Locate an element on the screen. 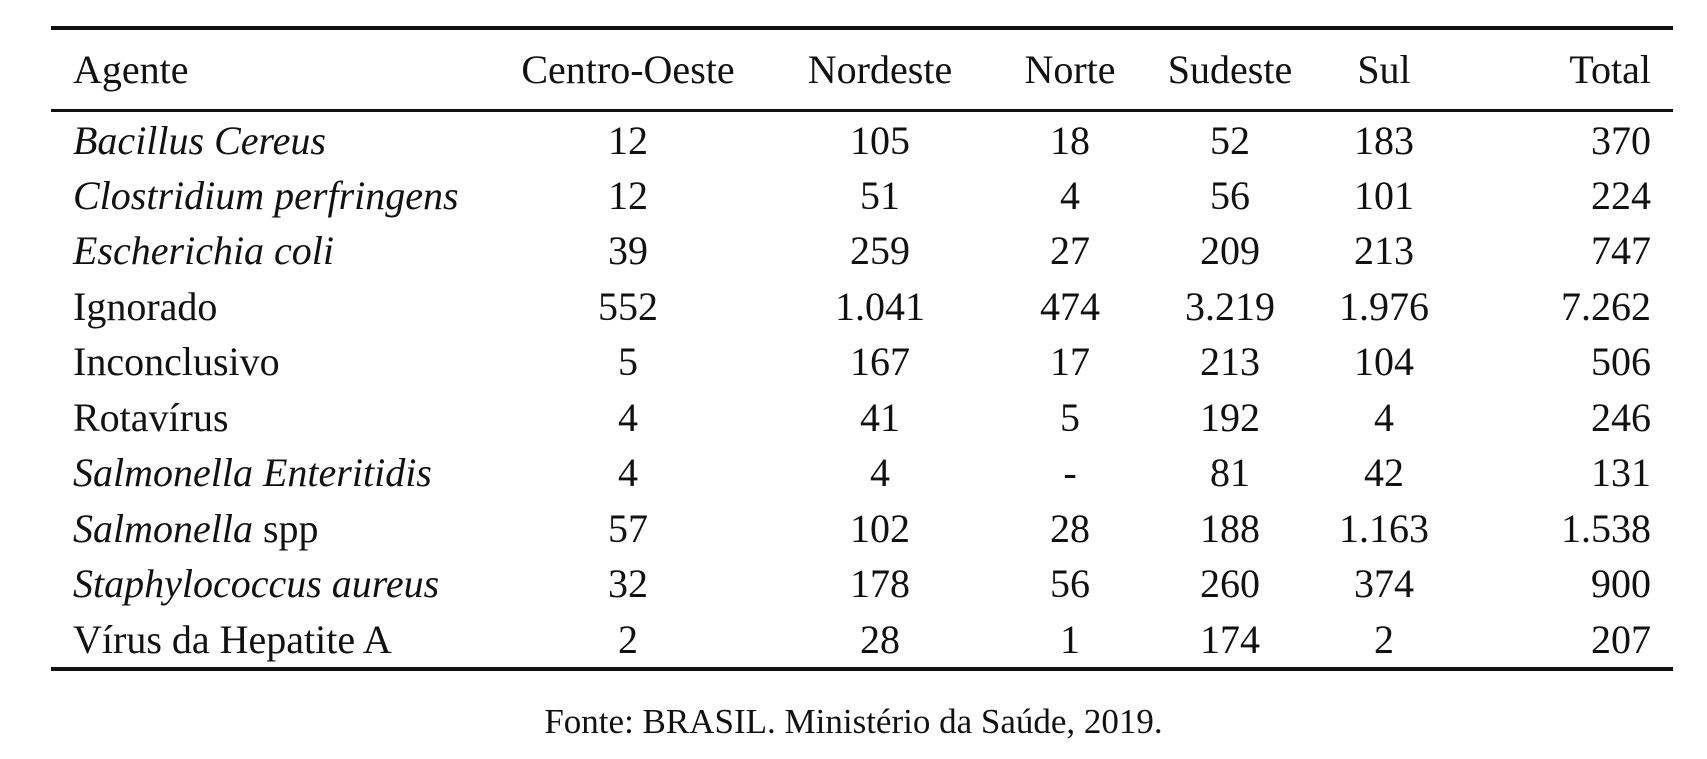  value-cell: 131 is located at coordinates (1621, 473).